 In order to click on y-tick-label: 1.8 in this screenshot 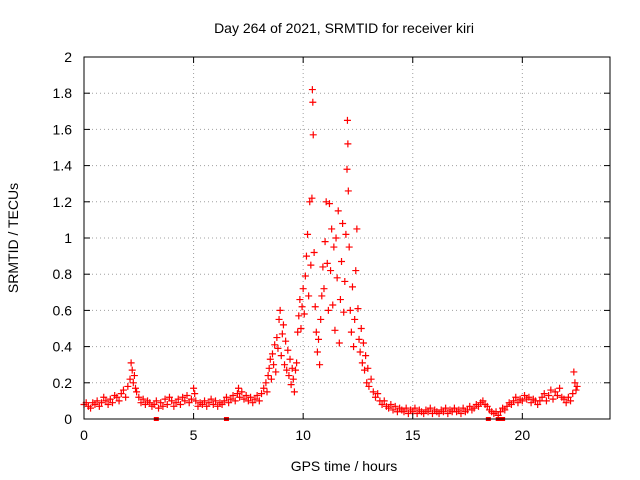, I will do `click(63, 93)`.